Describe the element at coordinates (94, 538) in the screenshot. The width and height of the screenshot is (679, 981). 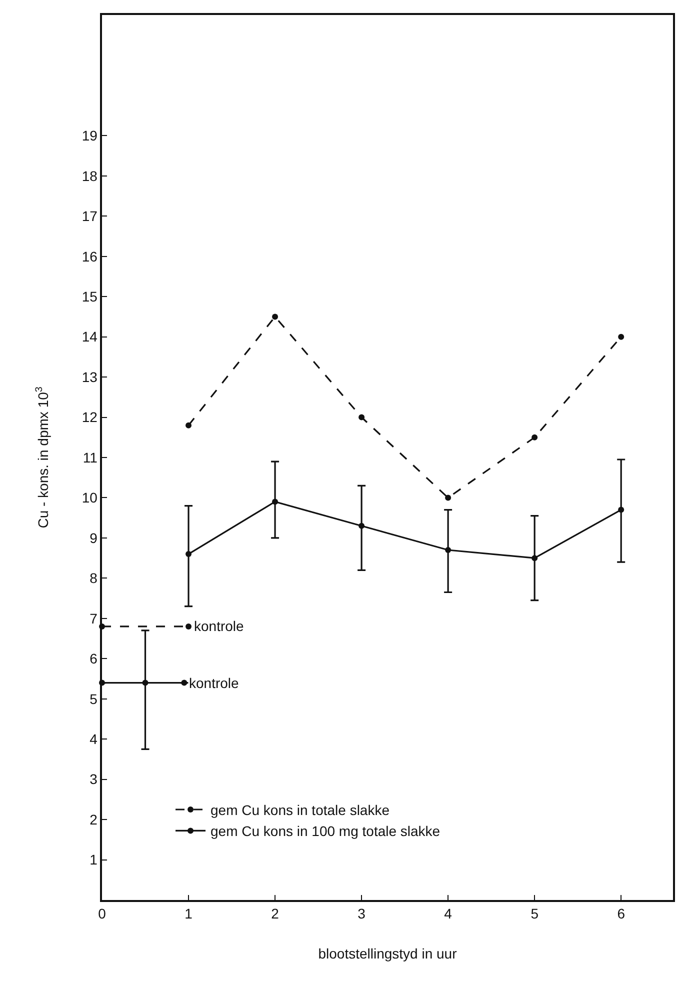
I see `y-tick-label: 9` at that location.